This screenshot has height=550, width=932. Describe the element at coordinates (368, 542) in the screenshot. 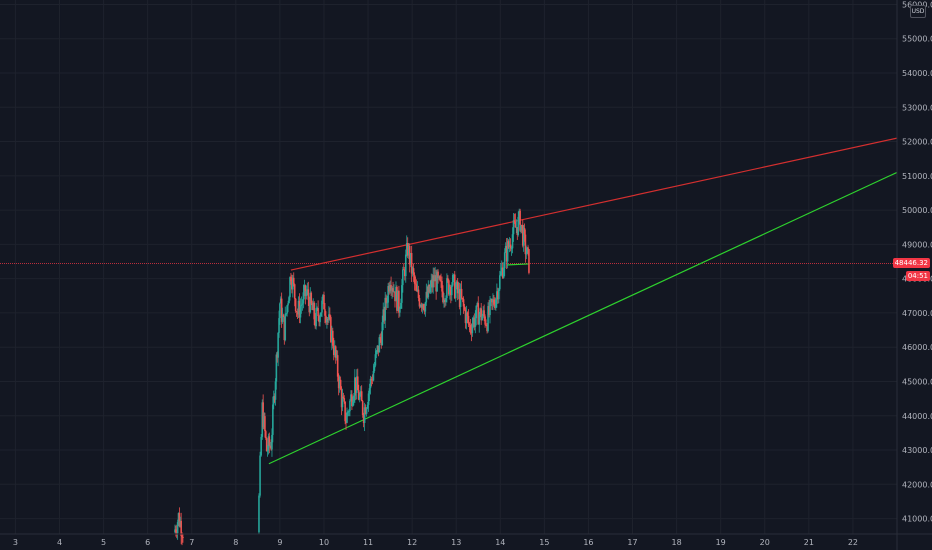

I see `x-tick-label: 11` at that location.